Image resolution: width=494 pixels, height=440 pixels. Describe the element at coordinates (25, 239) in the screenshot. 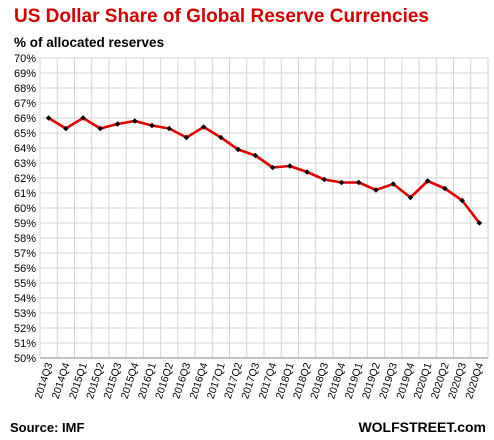

I see `y-tick-label: 58%` at that location.